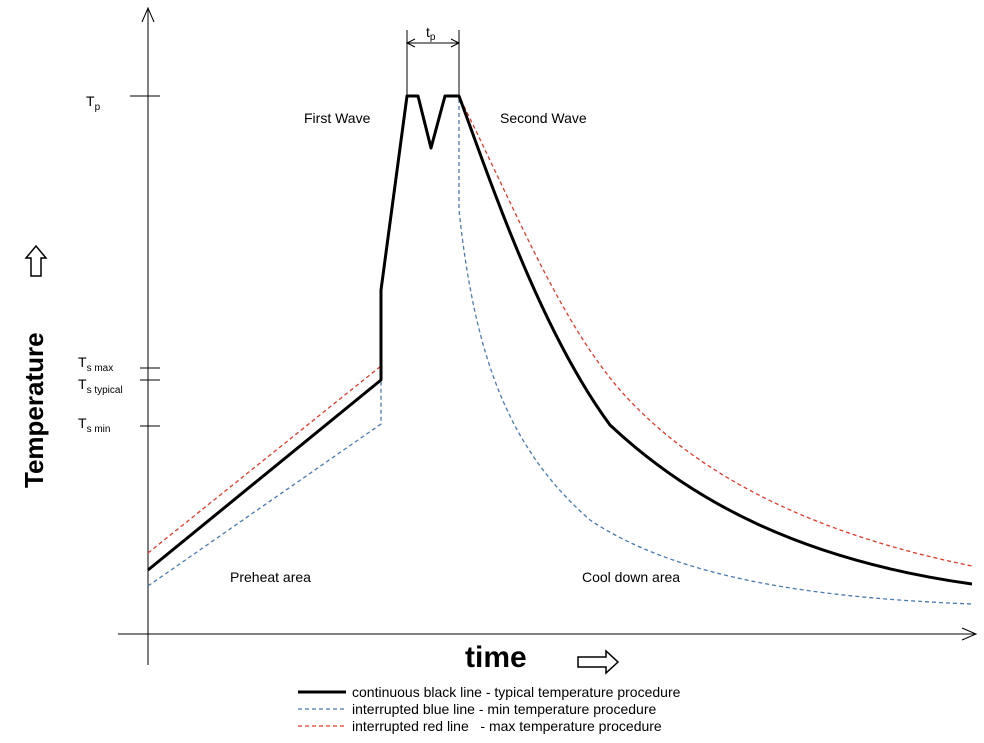 The width and height of the screenshot is (984, 743). Describe the element at coordinates (94, 425) in the screenshot. I see `y-tick-label-ts-min: Ts min` at that location.